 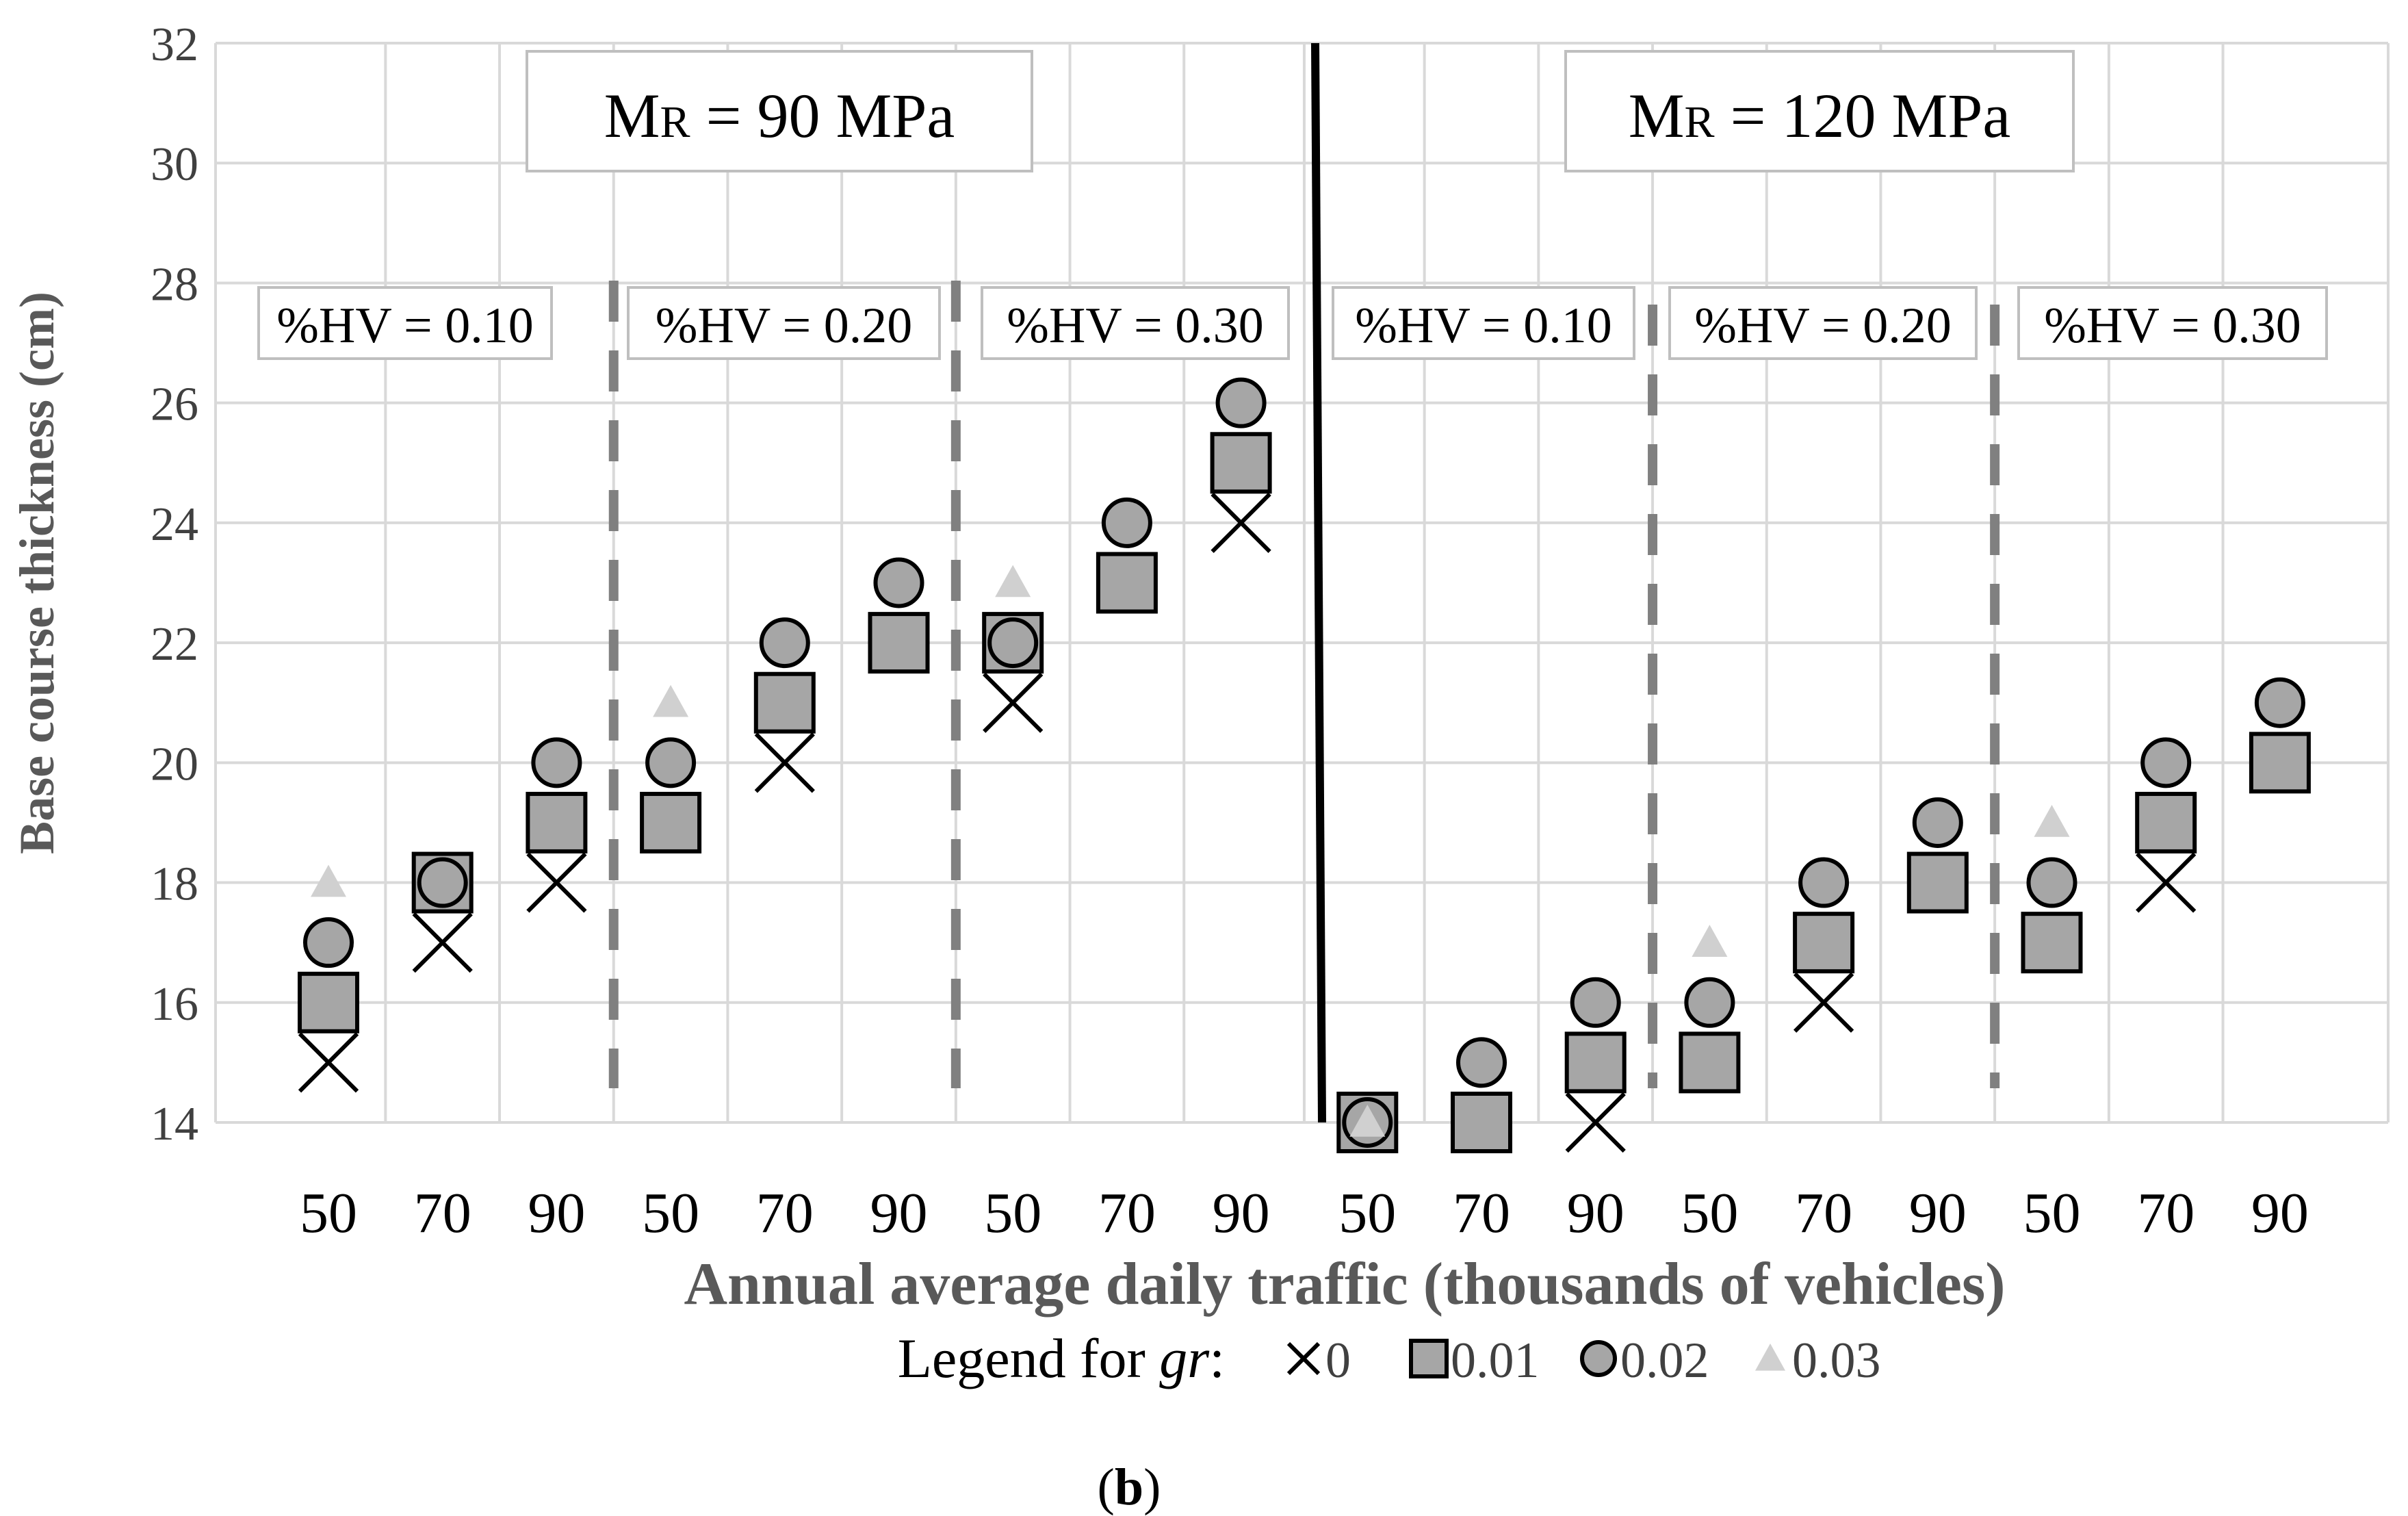 I want to click on mr-label-value: = 120 MPa, so click(x=1863, y=116).